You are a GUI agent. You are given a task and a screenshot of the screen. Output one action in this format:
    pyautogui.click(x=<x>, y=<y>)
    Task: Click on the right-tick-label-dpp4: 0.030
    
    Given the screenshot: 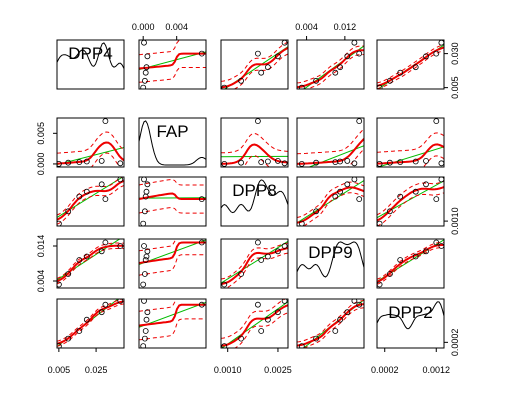 What is the action you would take?
    pyautogui.click(x=455, y=53)
    